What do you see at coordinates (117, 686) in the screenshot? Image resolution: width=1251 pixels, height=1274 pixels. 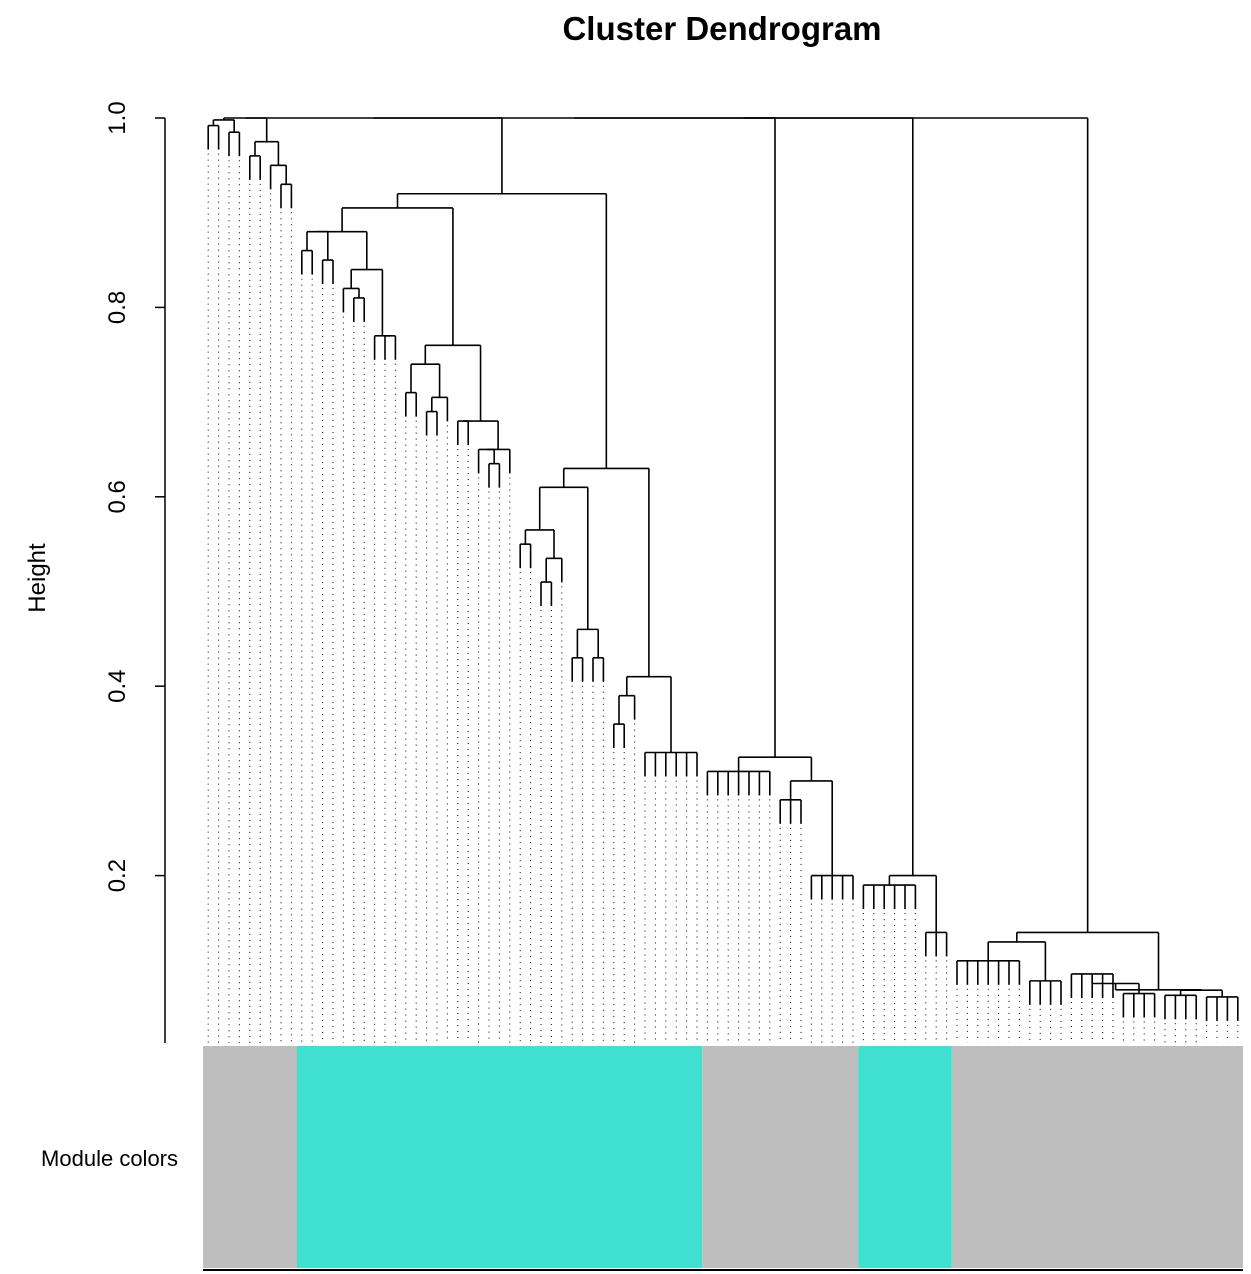 I see `y-tick-label: 0.4` at bounding box center [117, 686].